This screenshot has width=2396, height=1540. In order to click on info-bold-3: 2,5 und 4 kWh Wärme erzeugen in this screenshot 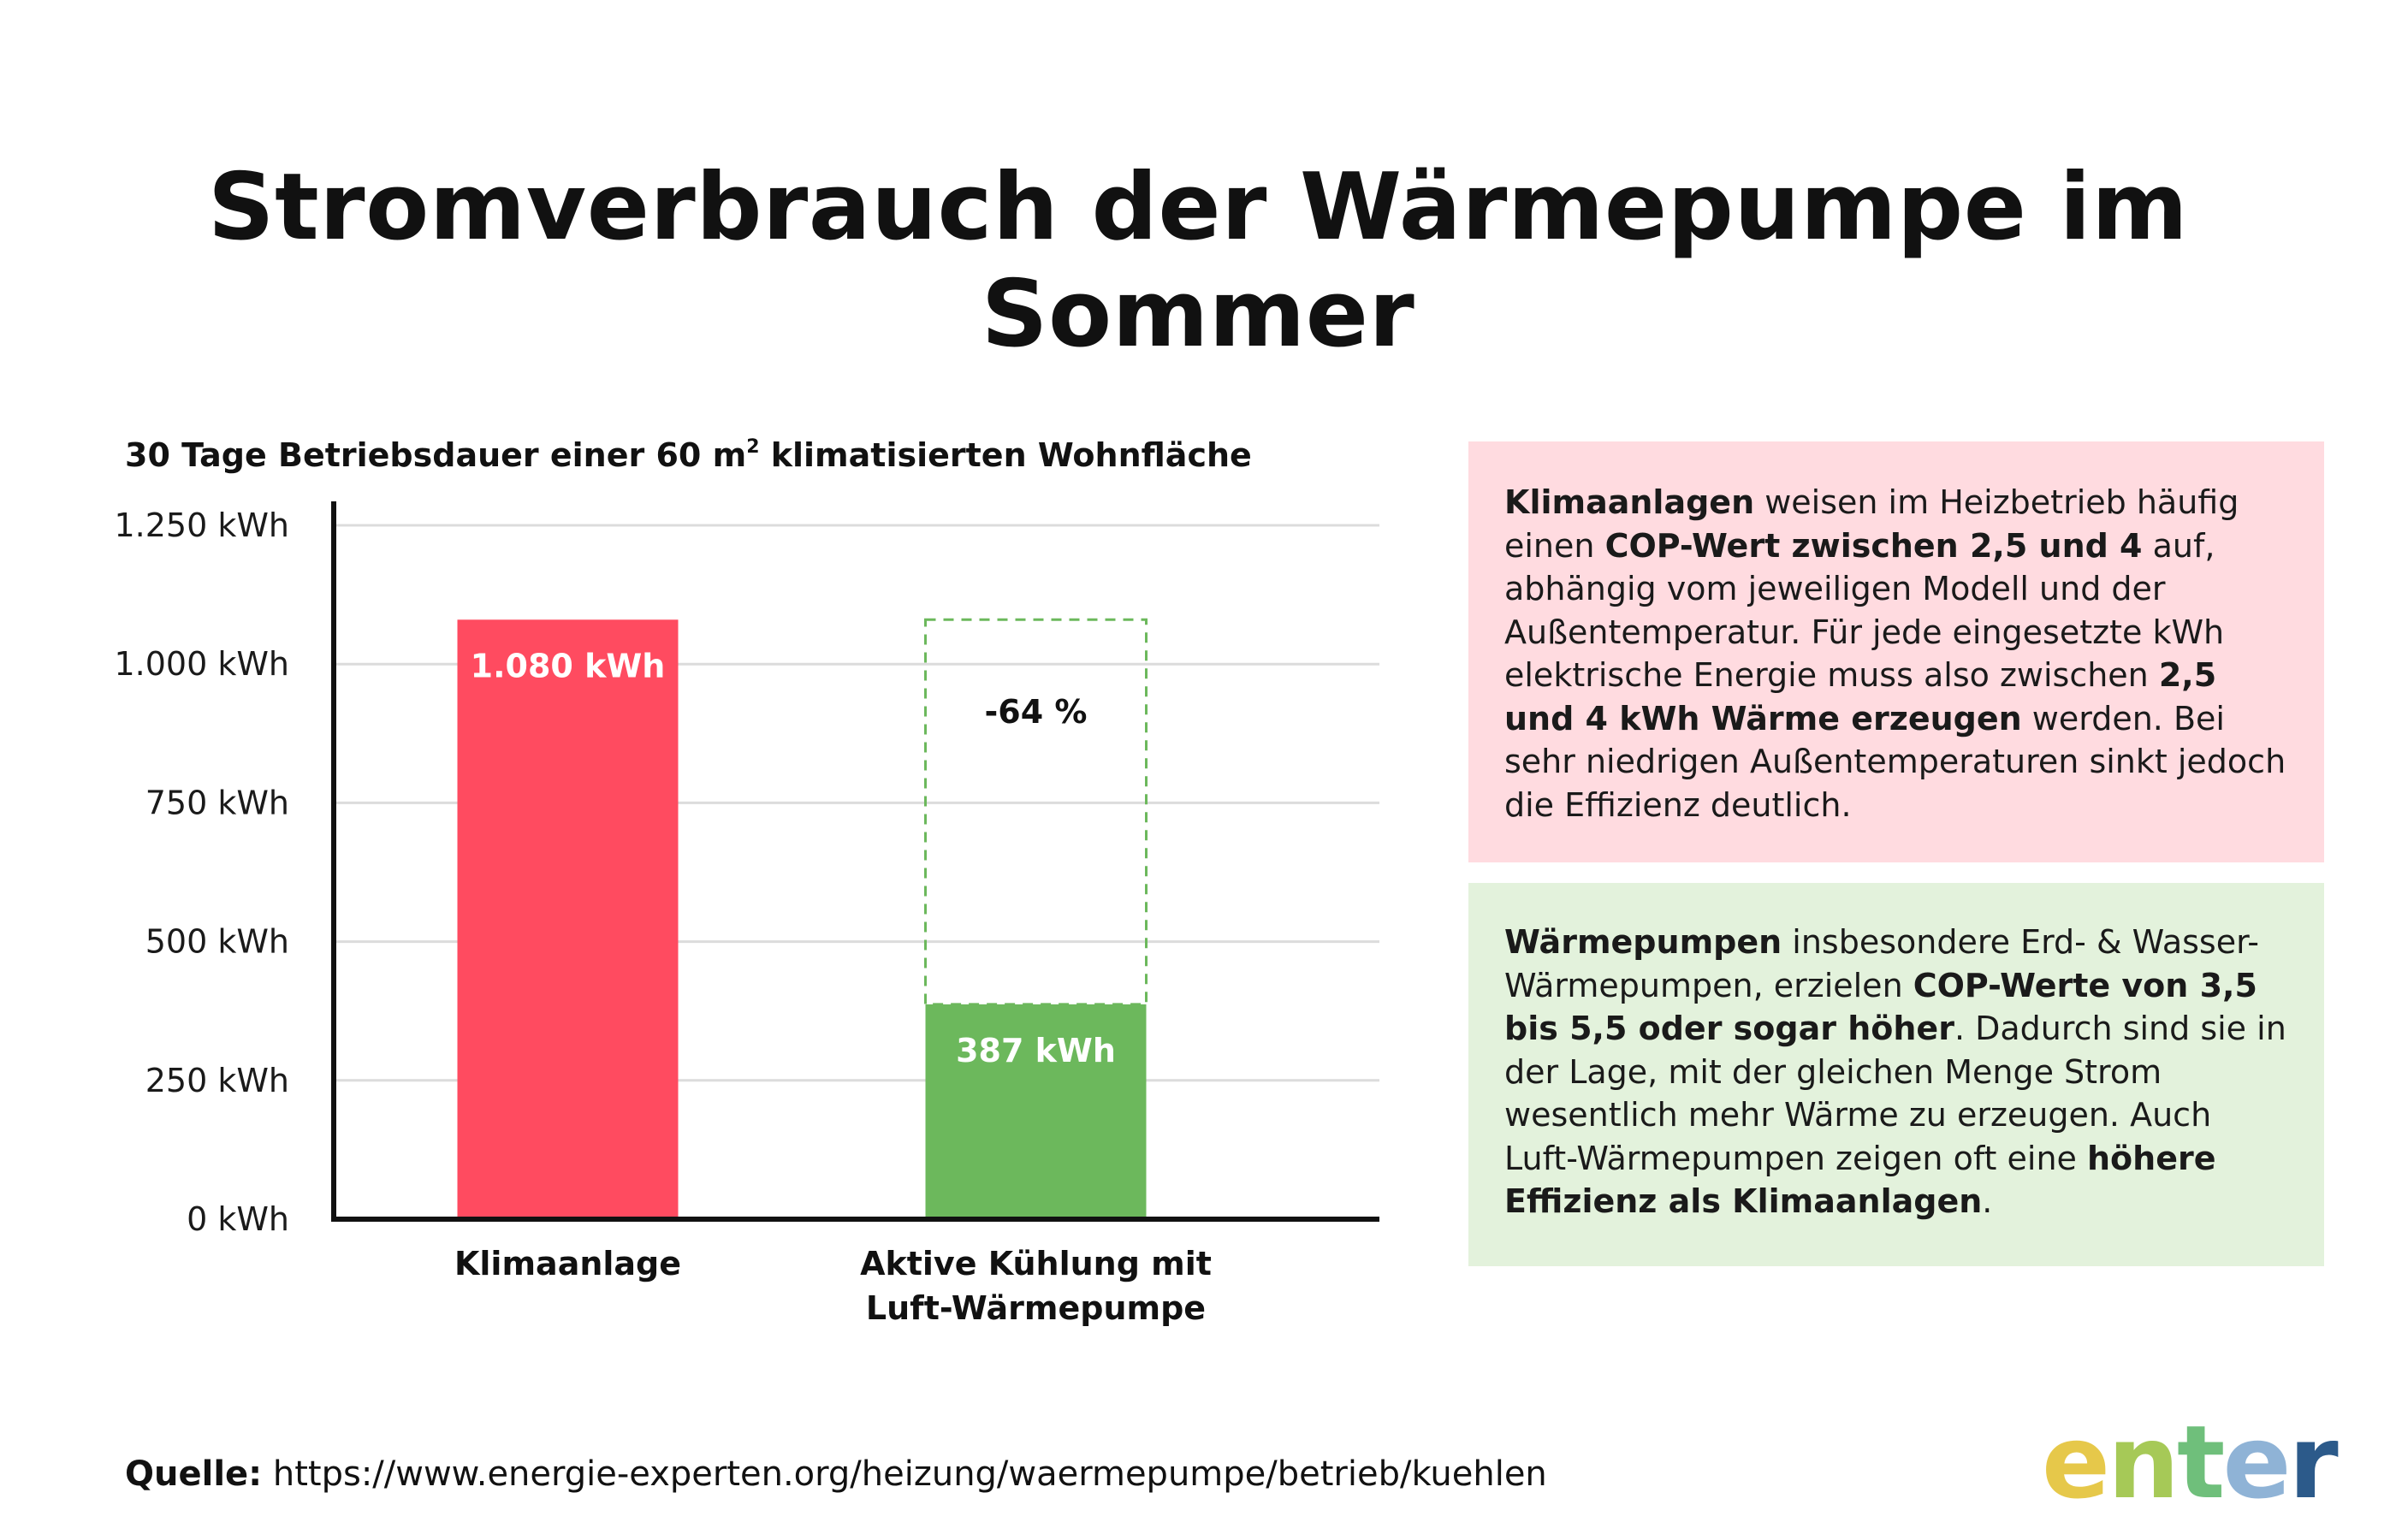, I will do `click(1861, 696)`.